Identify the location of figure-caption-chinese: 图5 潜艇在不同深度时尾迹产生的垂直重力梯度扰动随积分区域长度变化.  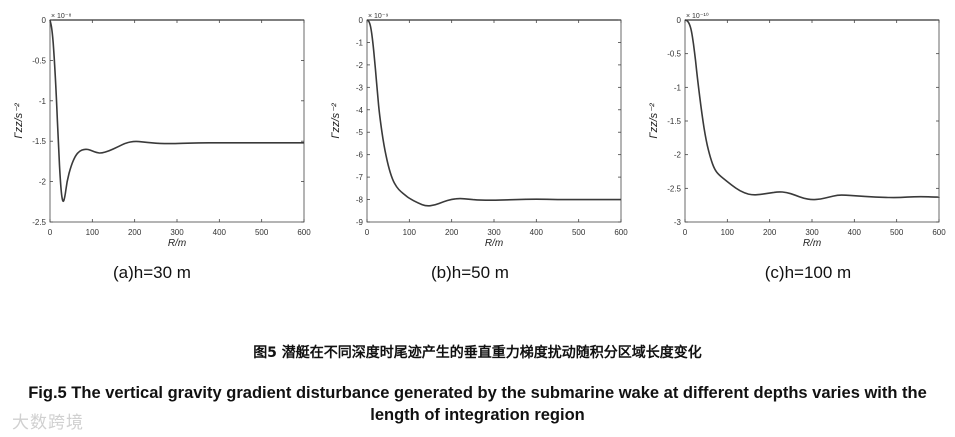
(477, 353).